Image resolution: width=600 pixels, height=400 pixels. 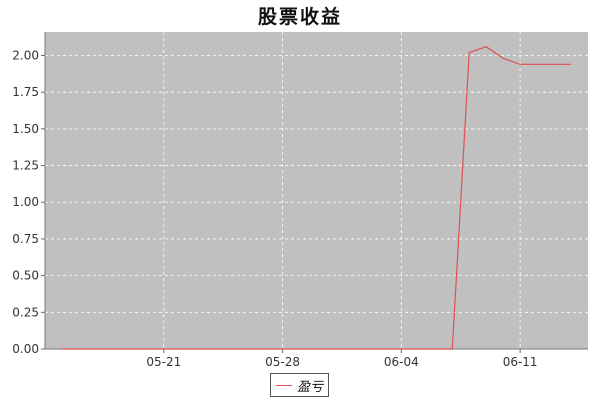 What do you see at coordinates (163, 362) in the screenshot?
I see `x-tick-label: 05-21` at bounding box center [163, 362].